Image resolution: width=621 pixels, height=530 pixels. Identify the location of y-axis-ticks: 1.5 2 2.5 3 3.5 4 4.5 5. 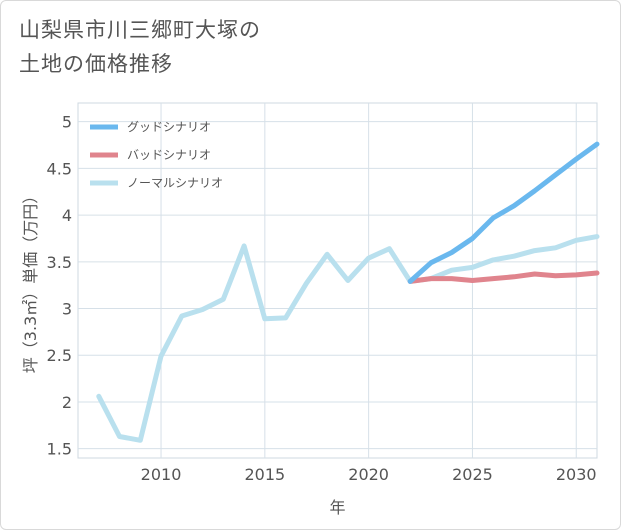
(59, 286).